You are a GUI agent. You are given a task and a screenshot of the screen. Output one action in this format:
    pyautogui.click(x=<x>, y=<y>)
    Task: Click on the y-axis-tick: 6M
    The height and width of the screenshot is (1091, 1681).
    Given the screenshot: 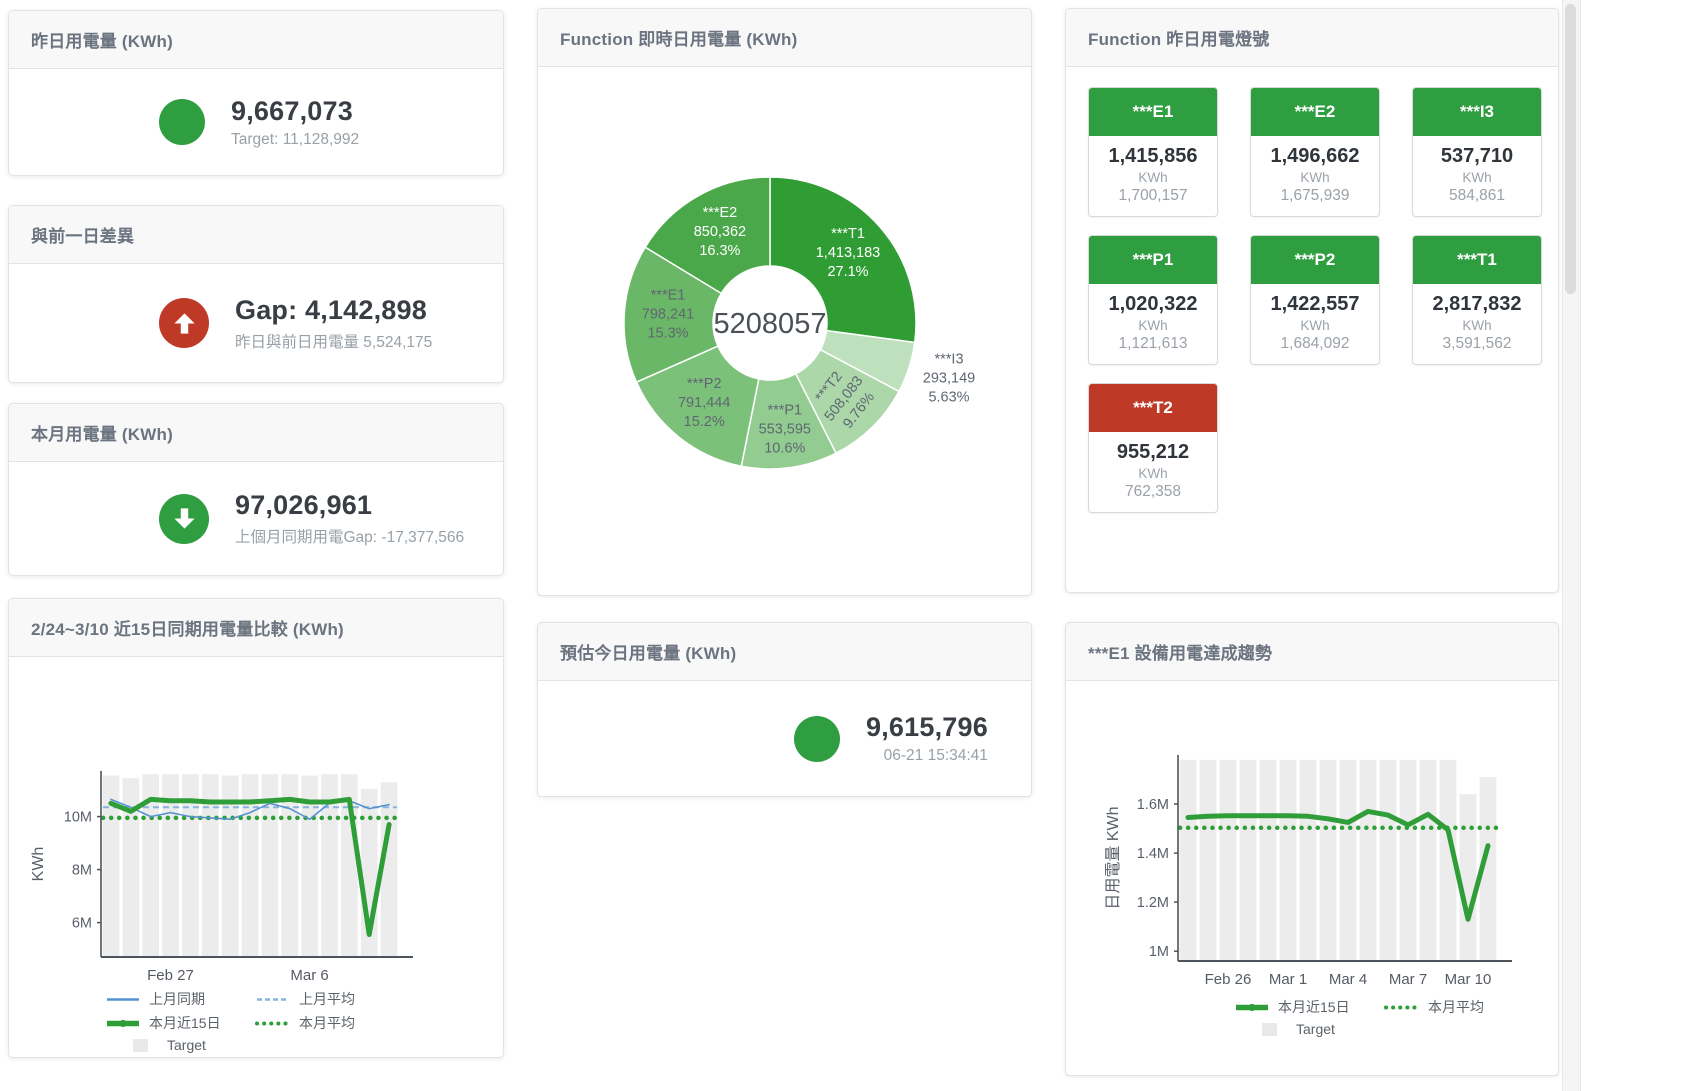 What is the action you would take?
    pyautogui.click(x=82, y=924)
    